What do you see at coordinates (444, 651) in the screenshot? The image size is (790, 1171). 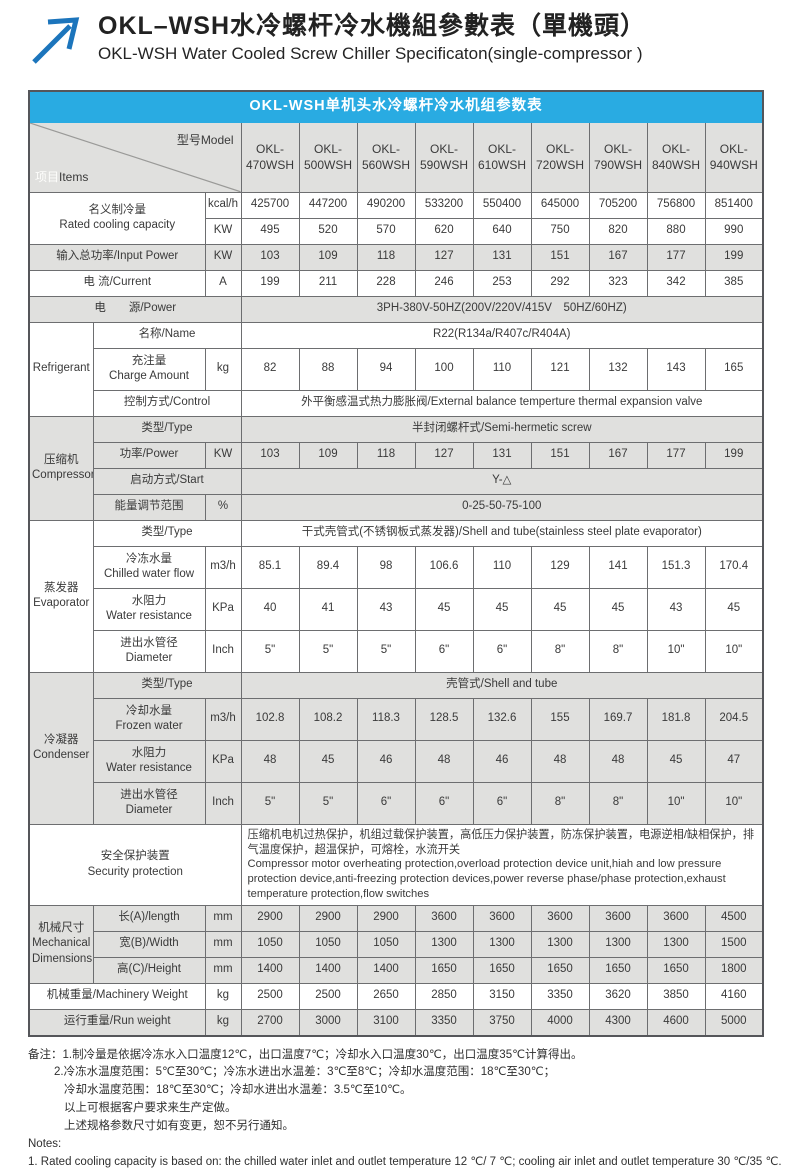 I see `evaporator-diameter-value-OKL-590WSH: 6"` at bounding box center [444, 651].